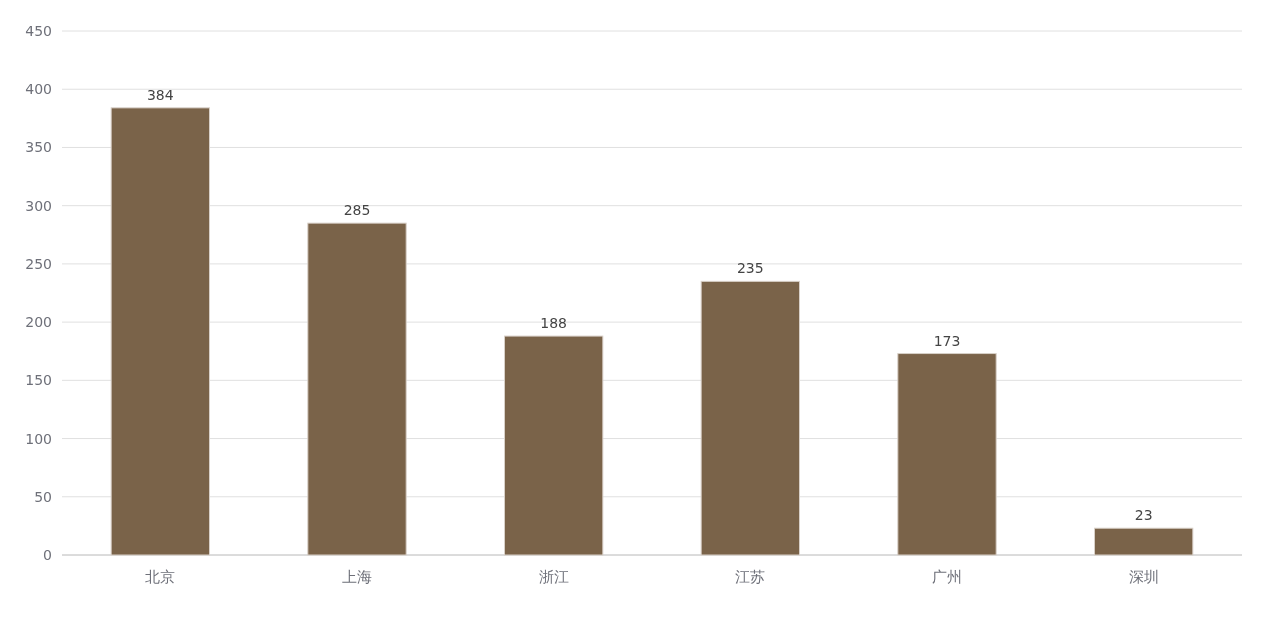 The width and height of the screenshot is (1278, 625). Describe the element at coordinates (38, 31) in the screenshot. I see `y-tick-label: 450` at that location.